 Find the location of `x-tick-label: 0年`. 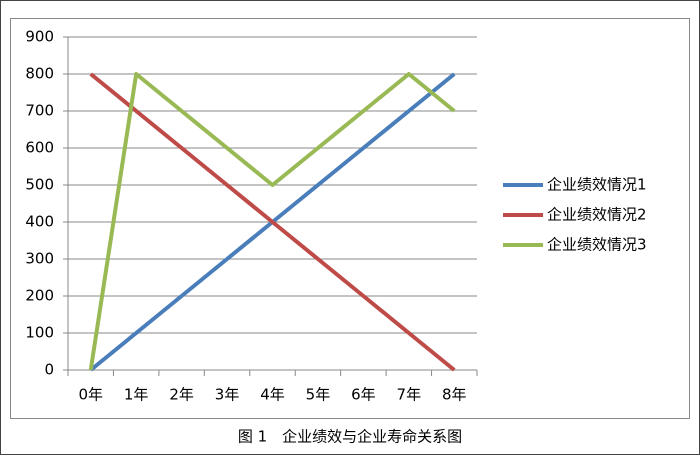

x-tick-label: 0年 is located at coordinates (90, 395).